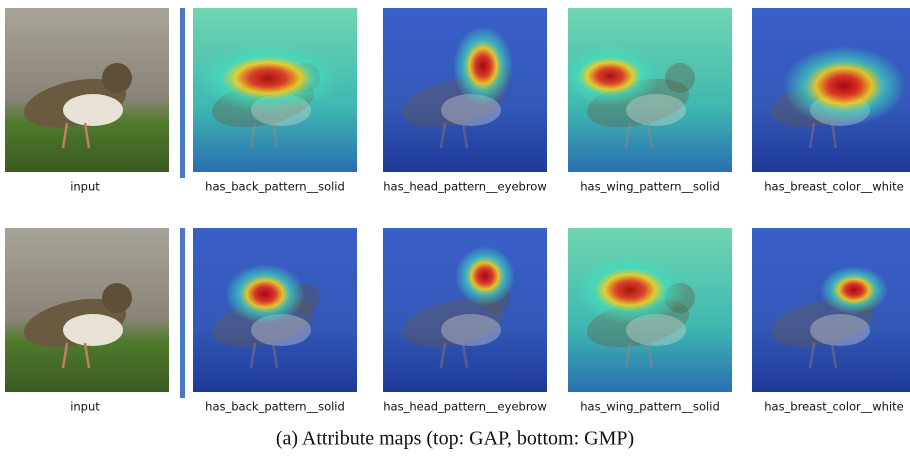  I want to click on bird-body, so click(453, 323).